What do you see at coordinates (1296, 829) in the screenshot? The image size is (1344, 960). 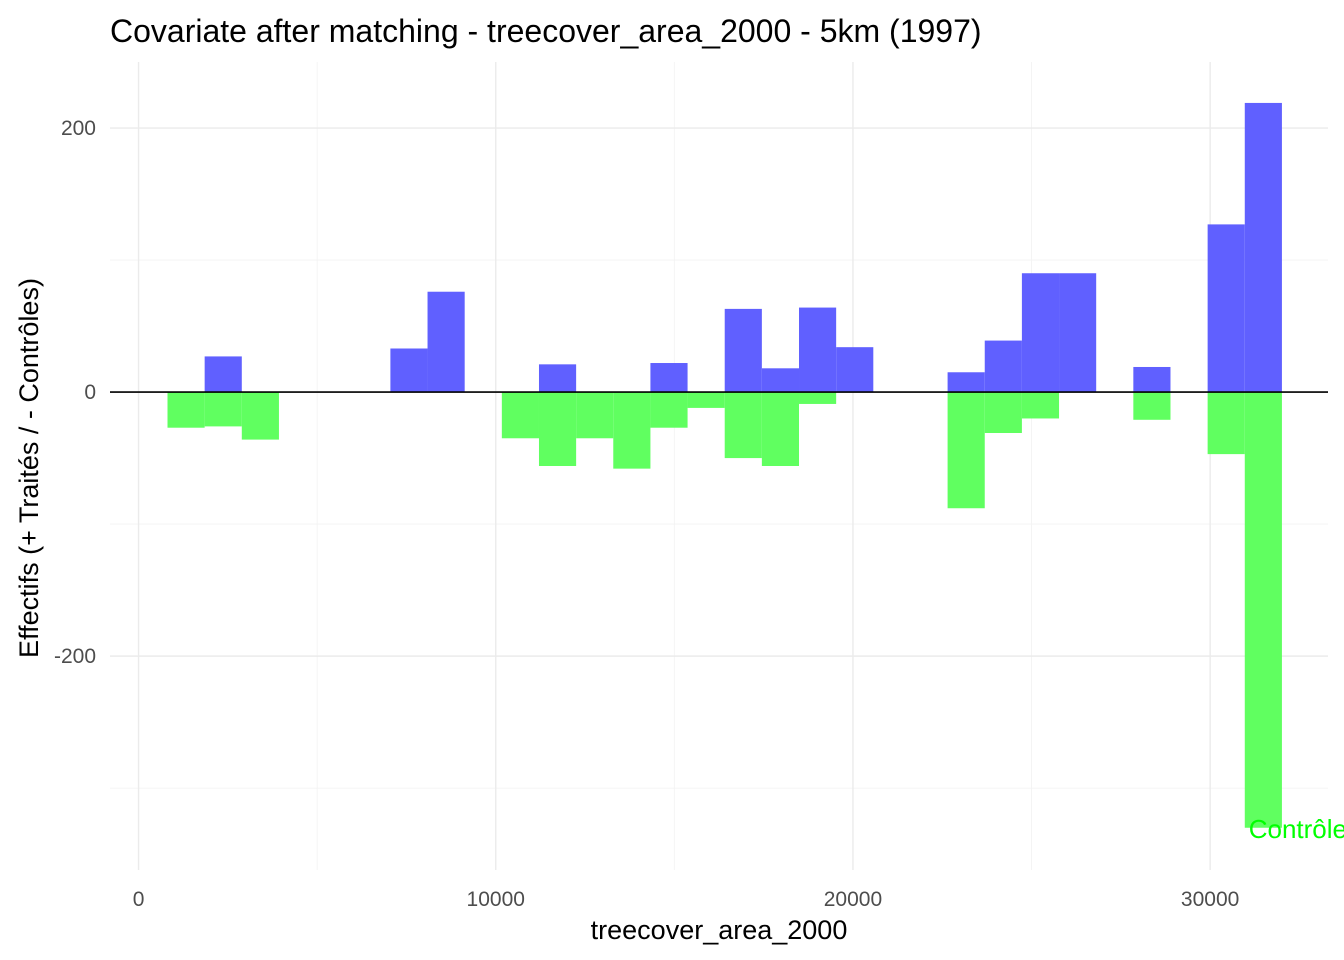 I see `annotation-controles: Contrôles` at bounding box center [1296, 829].